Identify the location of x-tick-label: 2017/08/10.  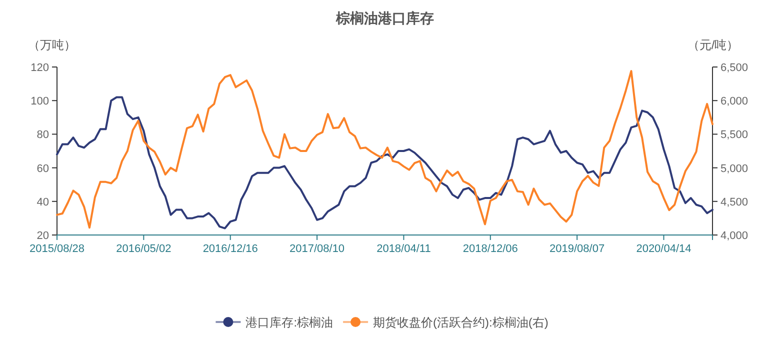
(317, 249).